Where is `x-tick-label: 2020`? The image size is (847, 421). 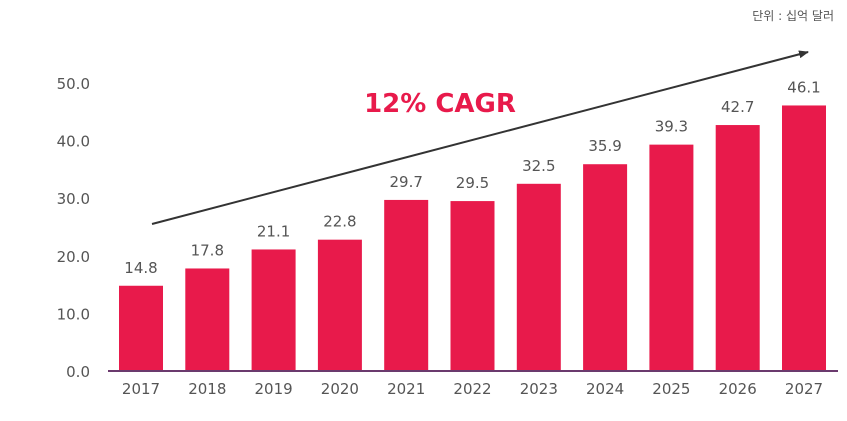
x-tick-label: 2020 is located at coordinates (340, 389).